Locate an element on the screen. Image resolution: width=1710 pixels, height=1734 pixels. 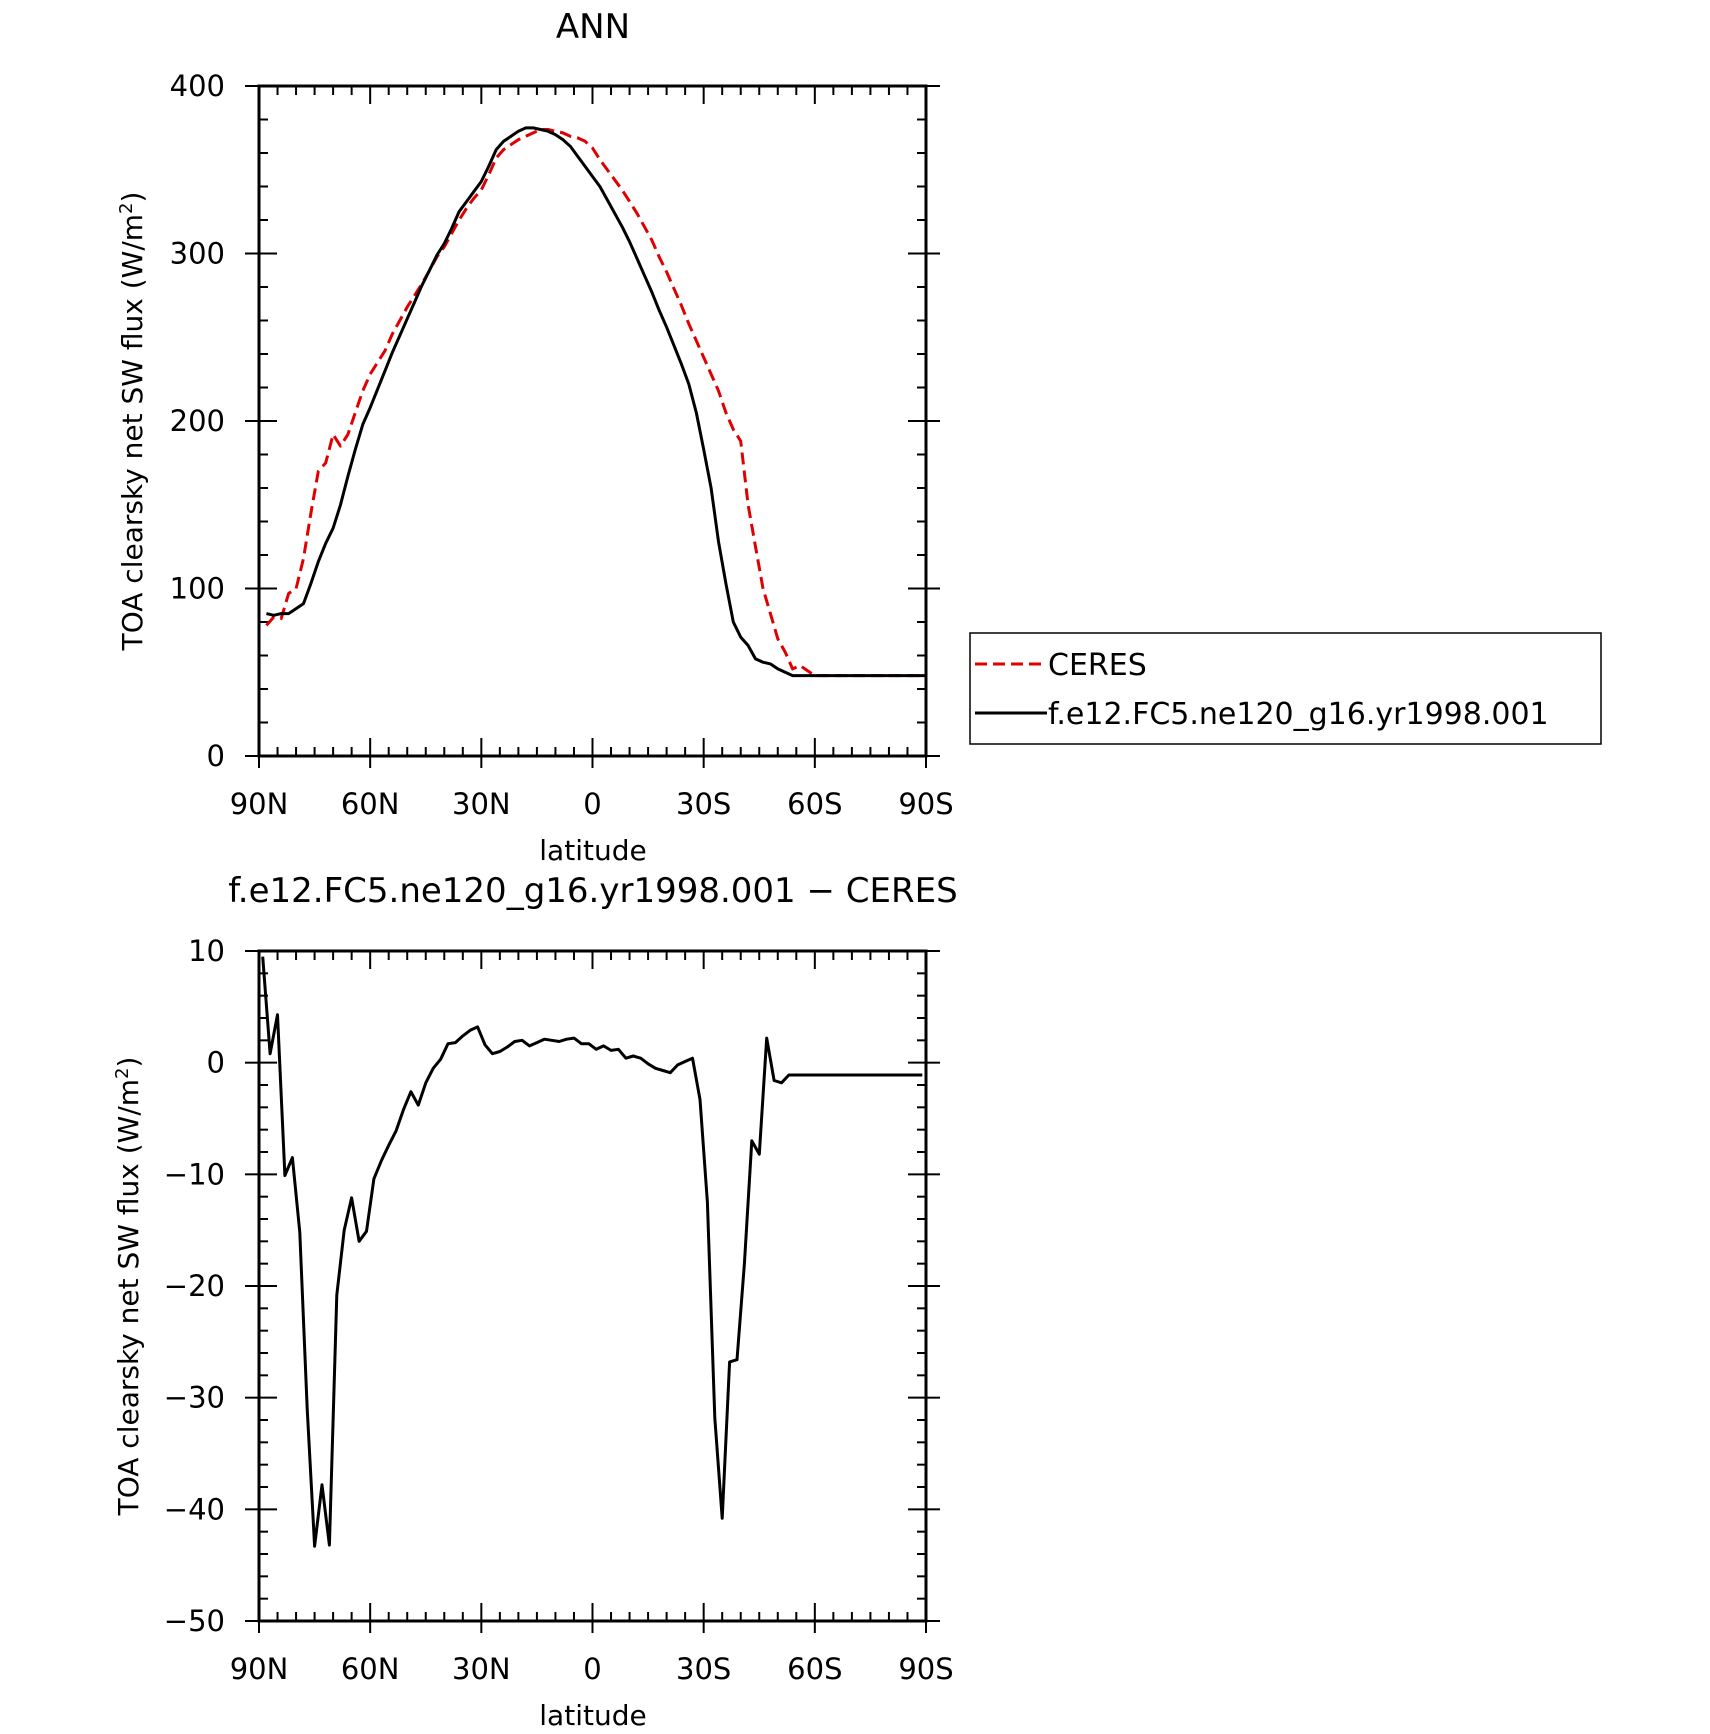
bottom-x-tick-label: 0 is located at coordinates (592, 1669).